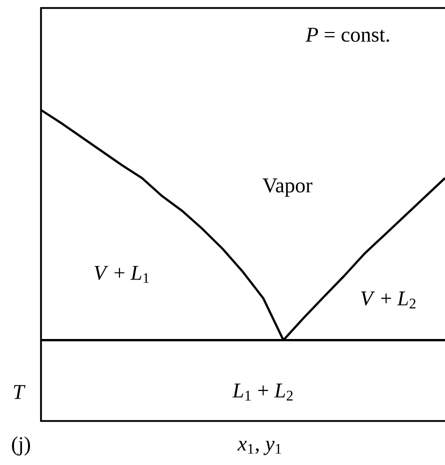  I want to click on y-axis-title: T, so click(20, 392).